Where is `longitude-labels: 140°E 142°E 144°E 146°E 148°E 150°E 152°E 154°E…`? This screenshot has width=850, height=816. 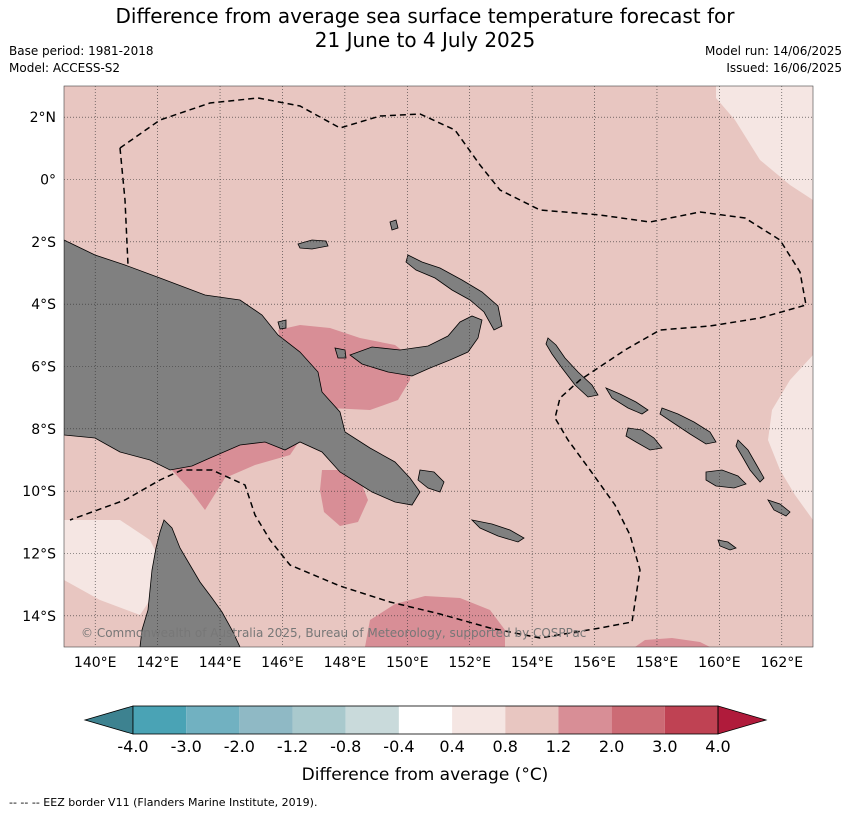
longitude-labels: 140°E 142°E 144°E 146°E 148°E 150°E 152°E 154°E… is located at coordinates (438, 663).